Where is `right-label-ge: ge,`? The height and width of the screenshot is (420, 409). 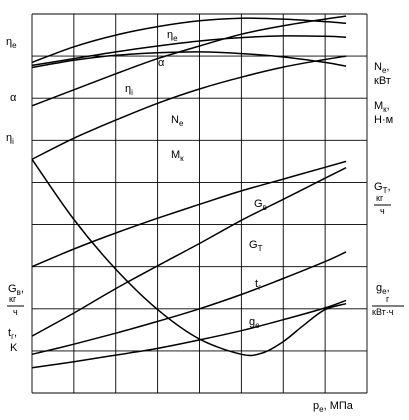
right-label-ge: ge, is located at coordinates (383, 289).